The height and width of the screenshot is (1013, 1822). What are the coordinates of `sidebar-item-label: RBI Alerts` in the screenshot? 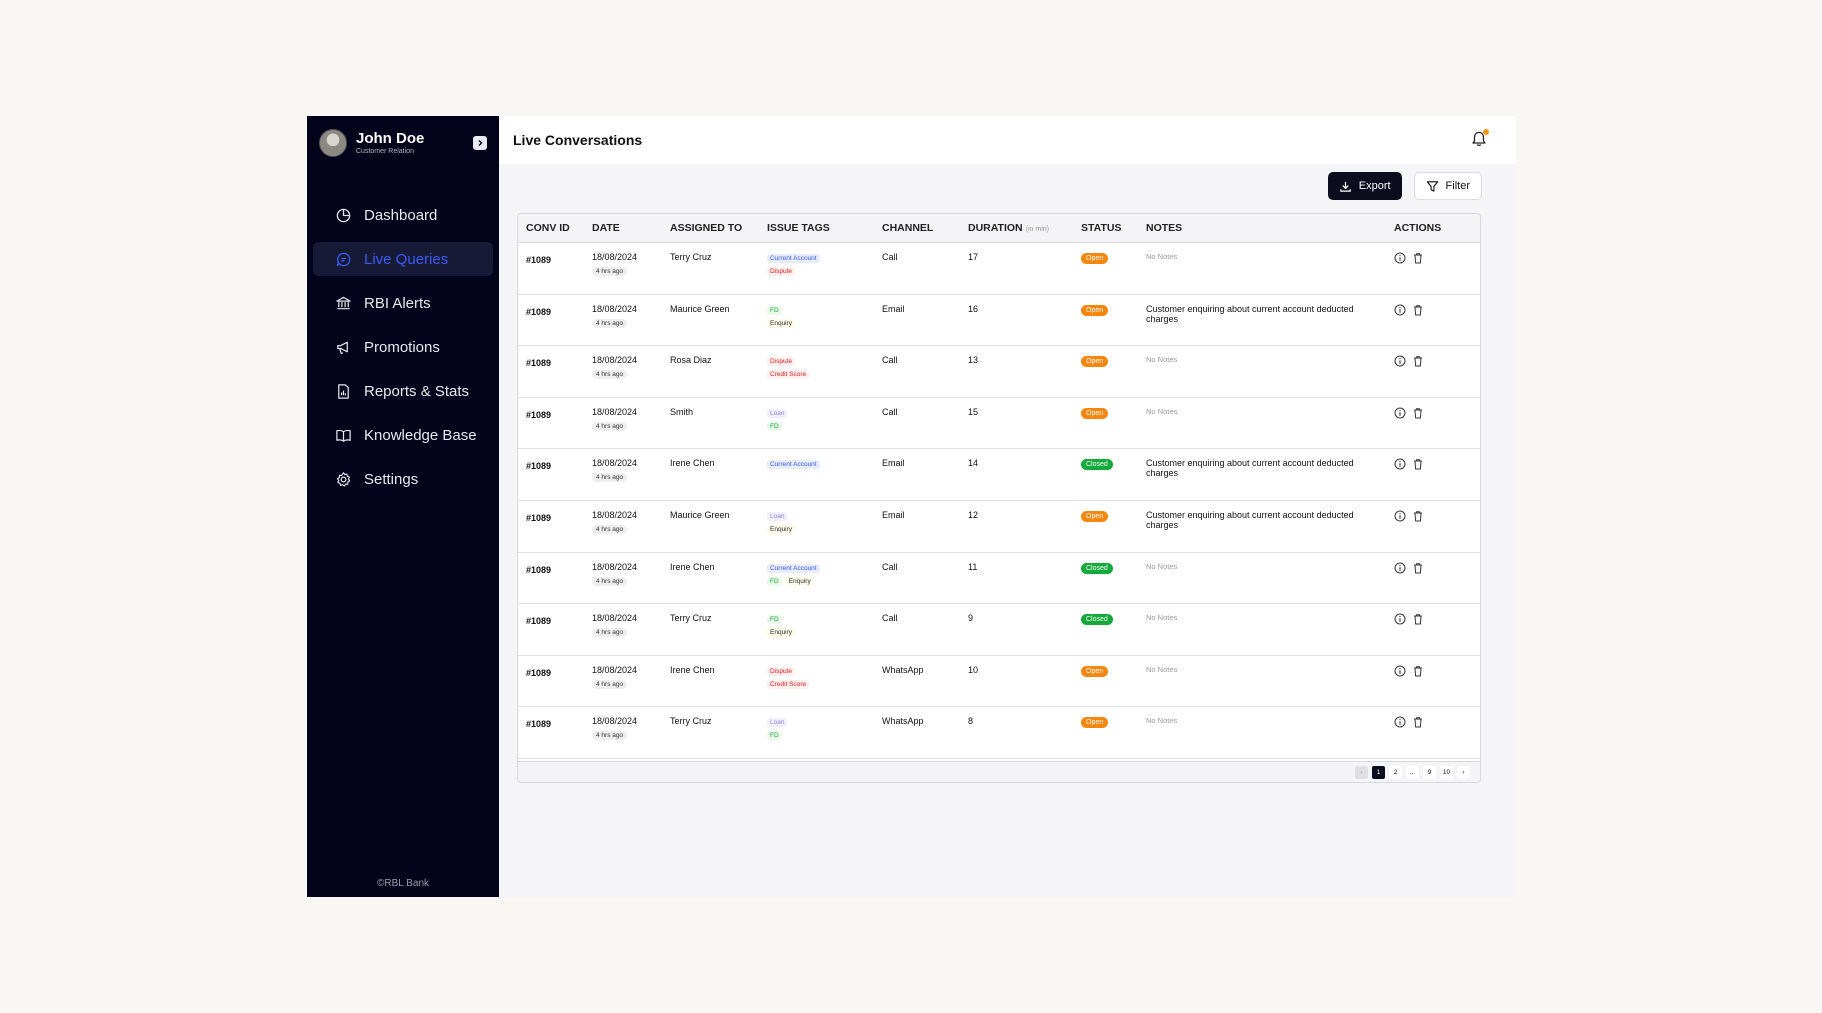 It's located at (397, 303).